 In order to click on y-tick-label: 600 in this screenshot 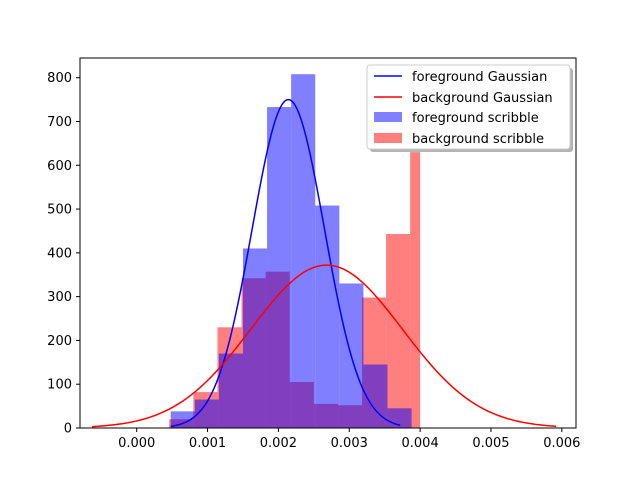, I will do `click(59, 166)`.